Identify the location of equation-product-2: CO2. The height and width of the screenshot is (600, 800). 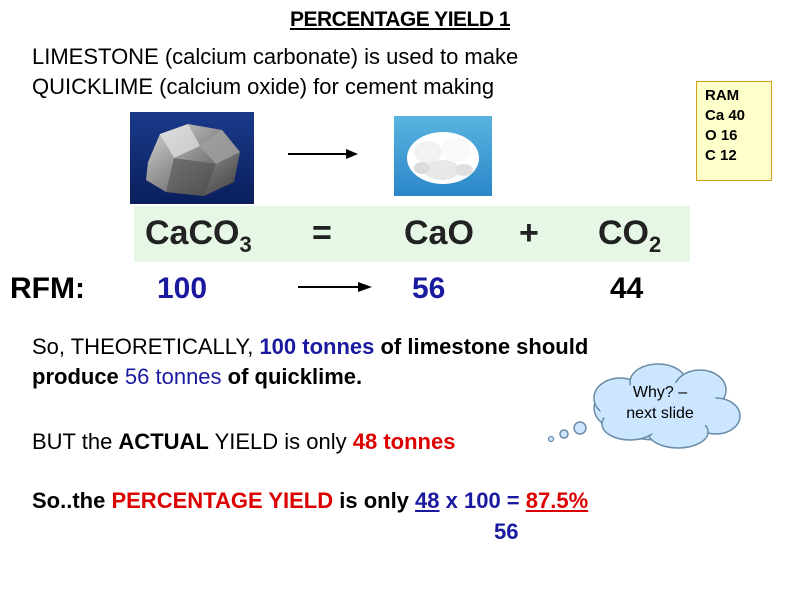
(630, 235).